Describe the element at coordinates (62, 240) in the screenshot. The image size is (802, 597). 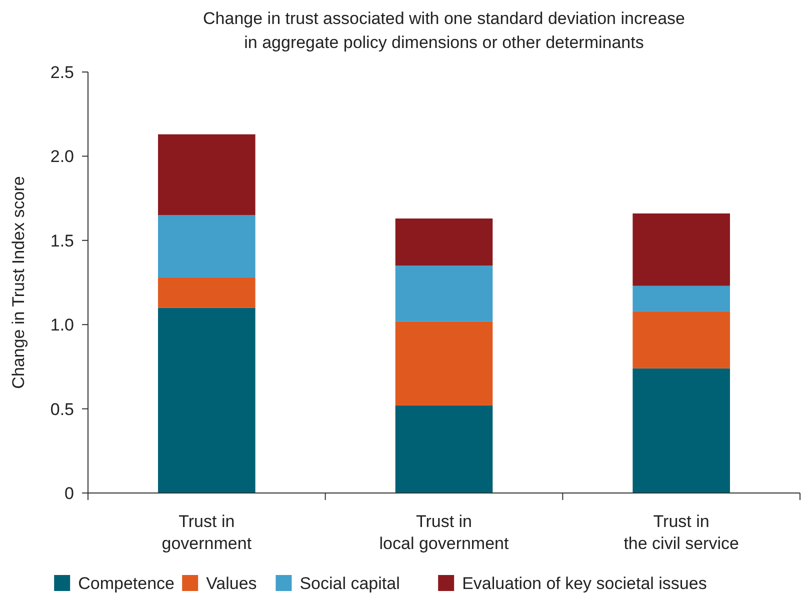
I see `y-tick-label: 1.5` at that location.